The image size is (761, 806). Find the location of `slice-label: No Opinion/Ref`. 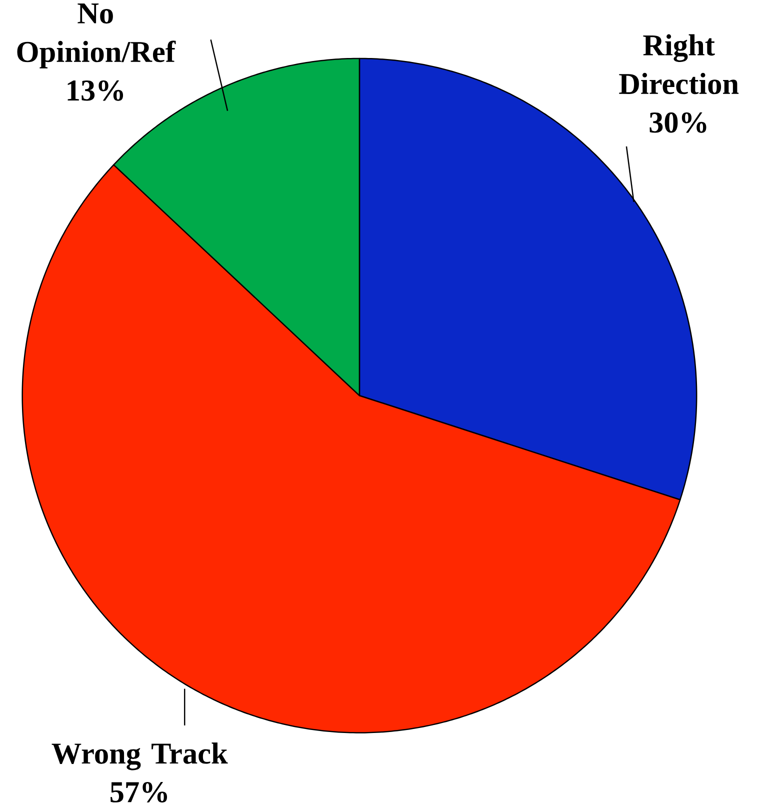

slice-label: No Opinion/Ref is located at coordinates (96, 35).